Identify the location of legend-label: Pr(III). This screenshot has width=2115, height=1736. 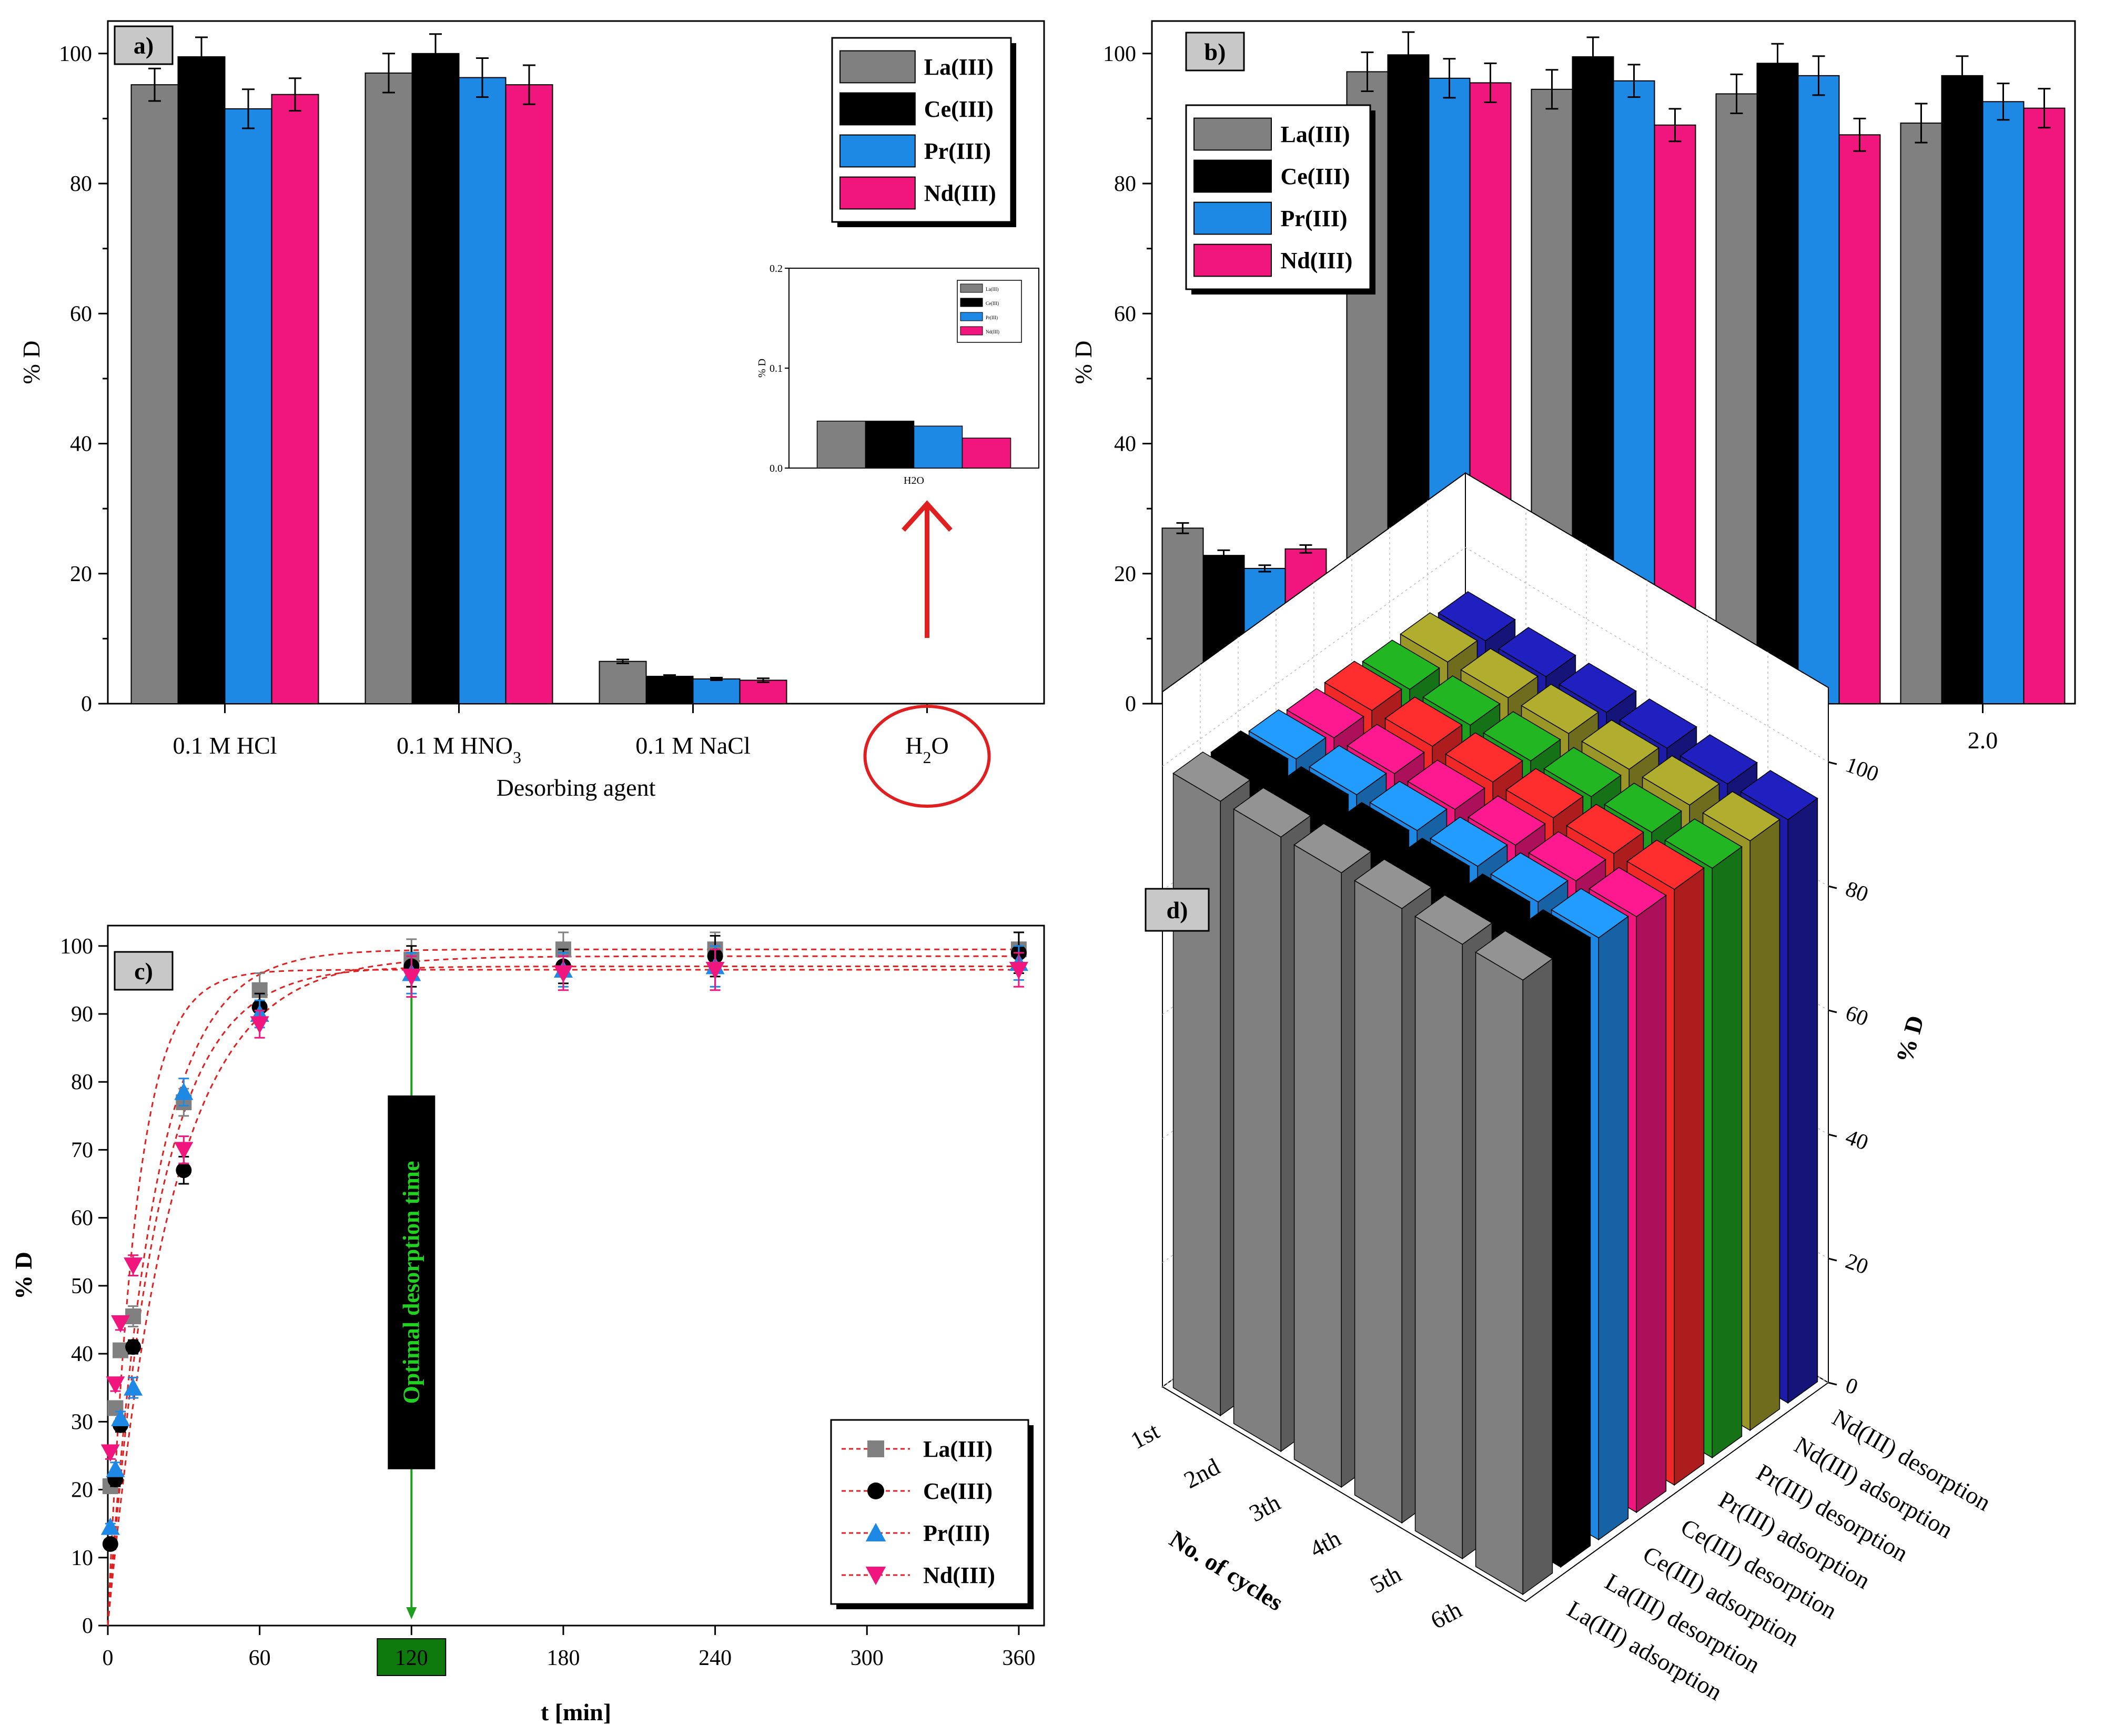
(957, 151).